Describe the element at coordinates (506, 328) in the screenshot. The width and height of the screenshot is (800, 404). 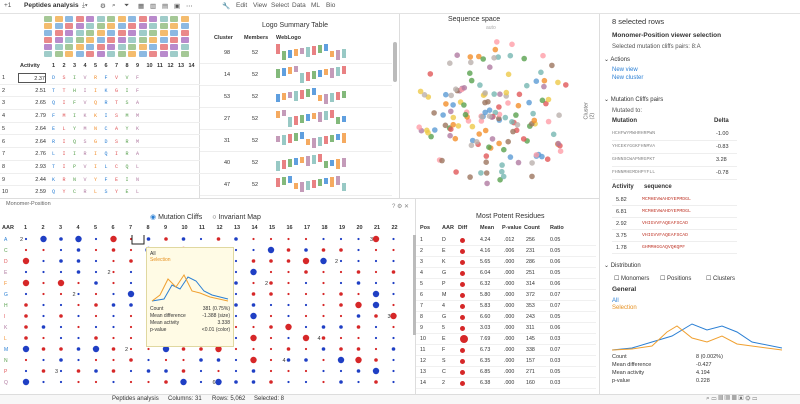
I see `table-row: 9 5 3.03 .000 311 0.06` at that location.